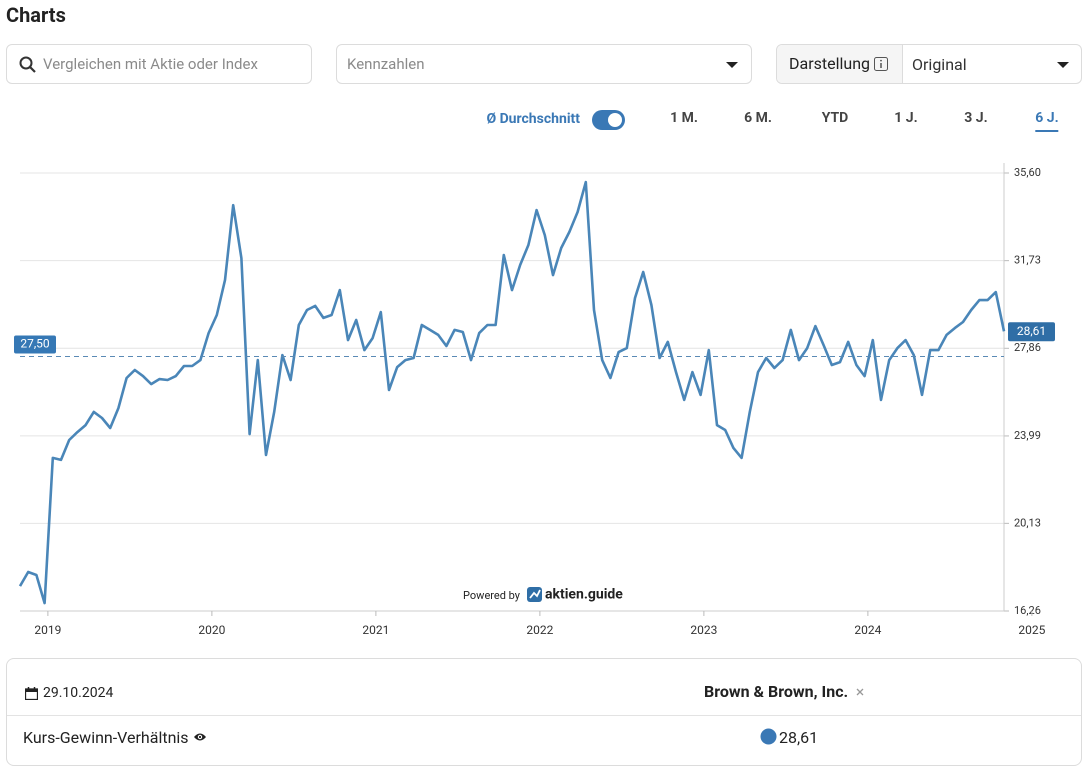 This screenshot has width=1090, height=771. I want to click on brand-name: aktien.guide, so click(584, 595).